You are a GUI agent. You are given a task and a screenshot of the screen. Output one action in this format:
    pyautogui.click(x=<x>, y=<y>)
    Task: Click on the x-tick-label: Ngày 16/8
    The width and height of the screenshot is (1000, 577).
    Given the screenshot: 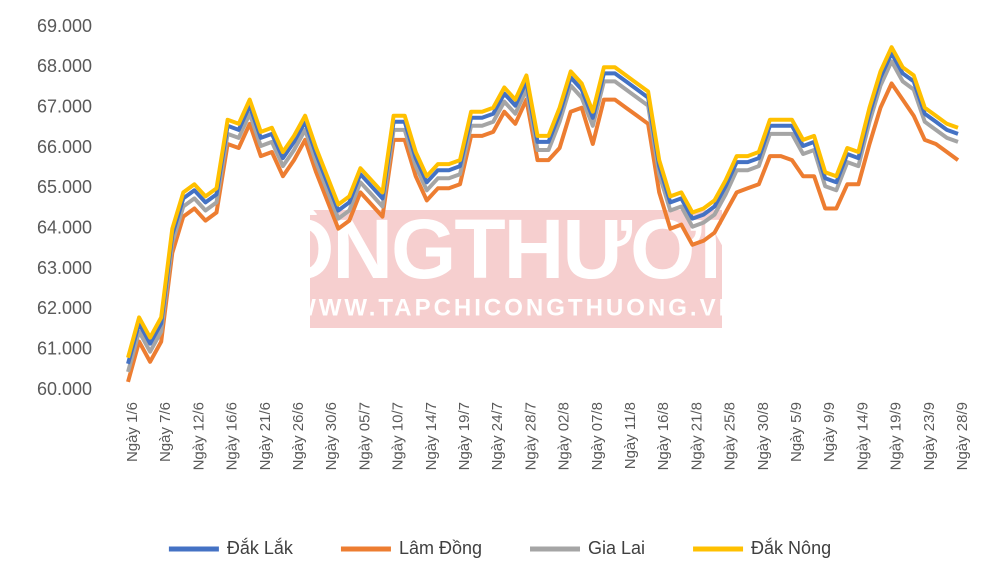 What is the action you would take?
    pyautogui.click(x=663, y=436)
    